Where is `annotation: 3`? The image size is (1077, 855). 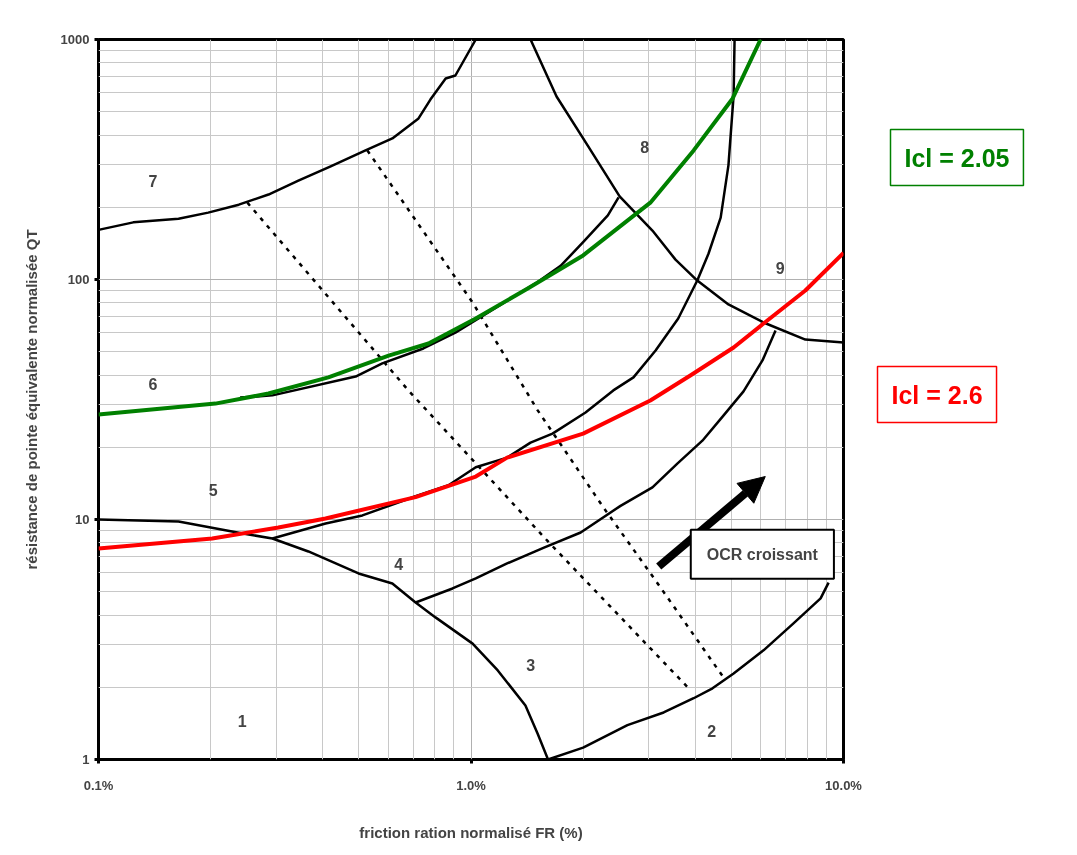
annotation: 3 is located at coordinates (531, 666).